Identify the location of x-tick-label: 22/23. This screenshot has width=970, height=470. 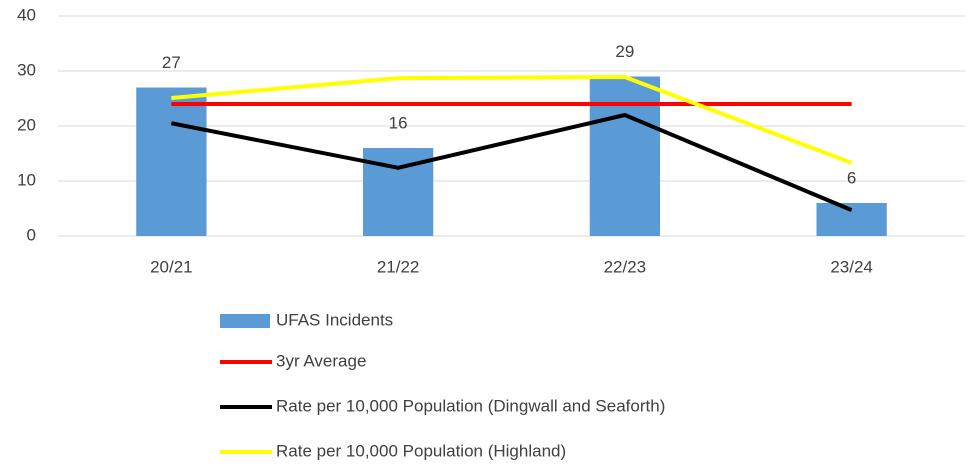
(625, 266).